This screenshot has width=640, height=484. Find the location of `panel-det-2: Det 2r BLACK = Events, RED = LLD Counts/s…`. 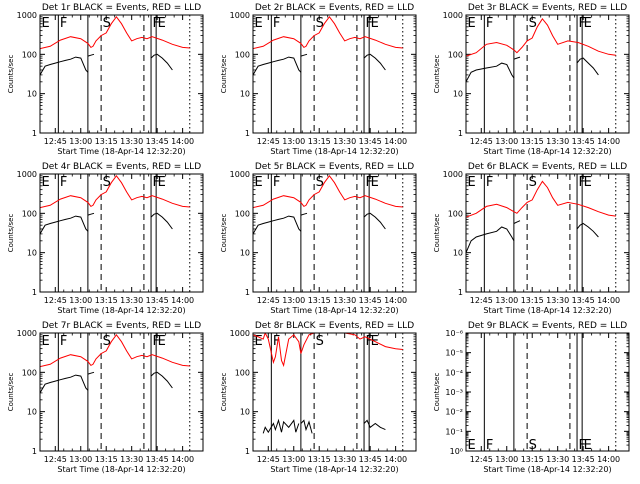

panel-det-2: Det 2r BLACK = Events, RED = LLD Counts/s… is located at coordinates (318, 79).